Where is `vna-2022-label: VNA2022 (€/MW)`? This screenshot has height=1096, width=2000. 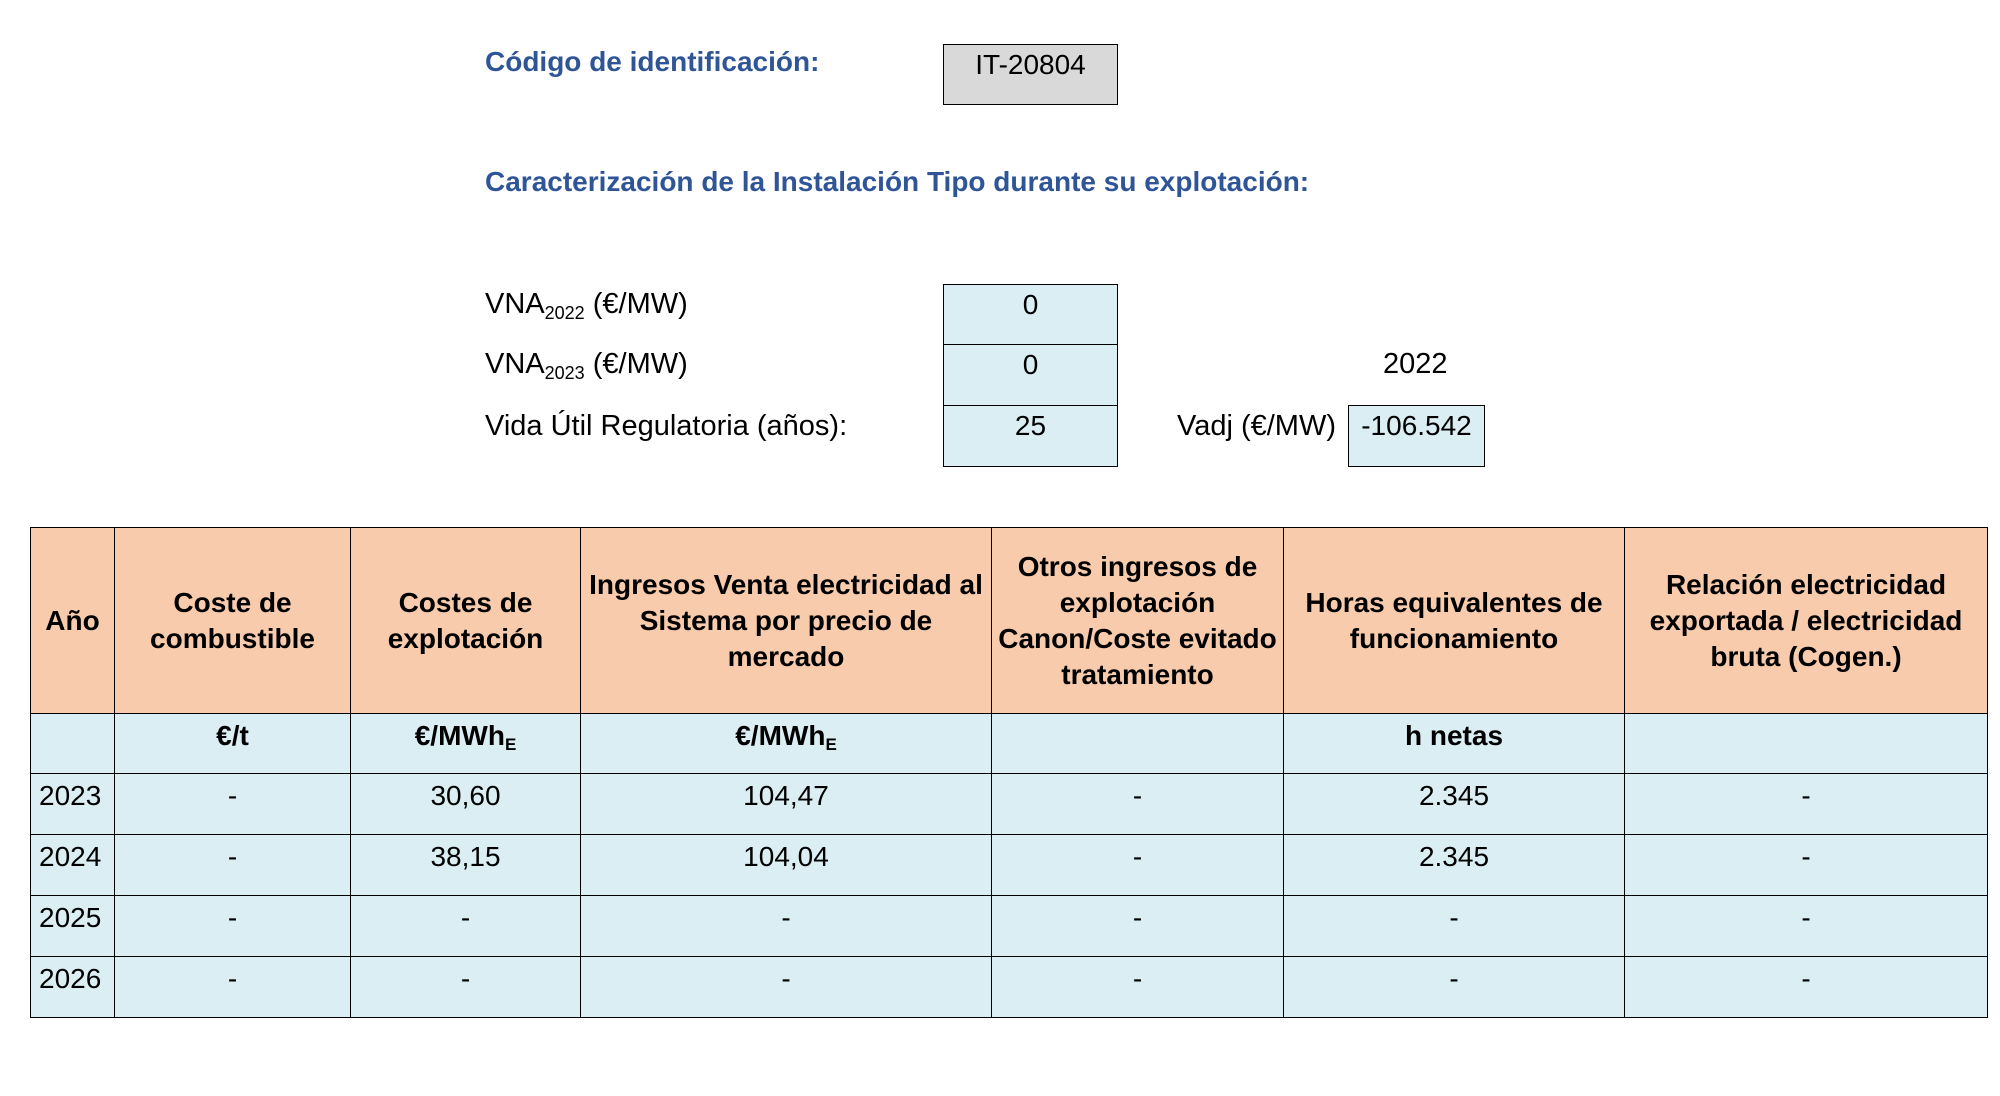 vna-2022-label: VNA2022 (€/MW) is located at coordinates (586, 305).